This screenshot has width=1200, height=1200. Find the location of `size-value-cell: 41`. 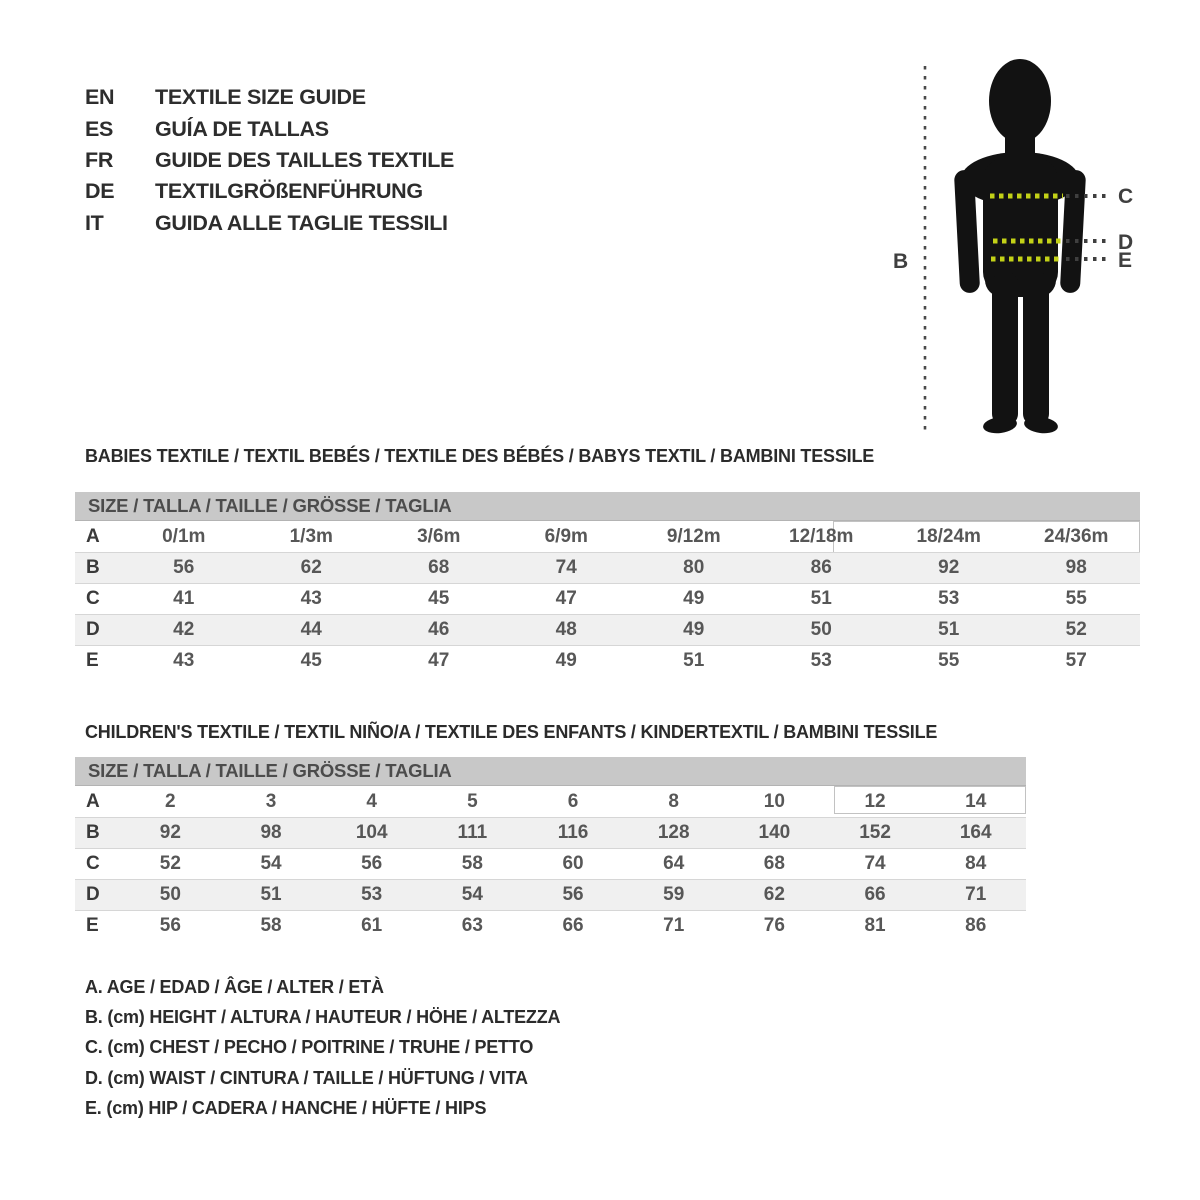

size-value-cell: 41 is located at coordinates (184, 598).